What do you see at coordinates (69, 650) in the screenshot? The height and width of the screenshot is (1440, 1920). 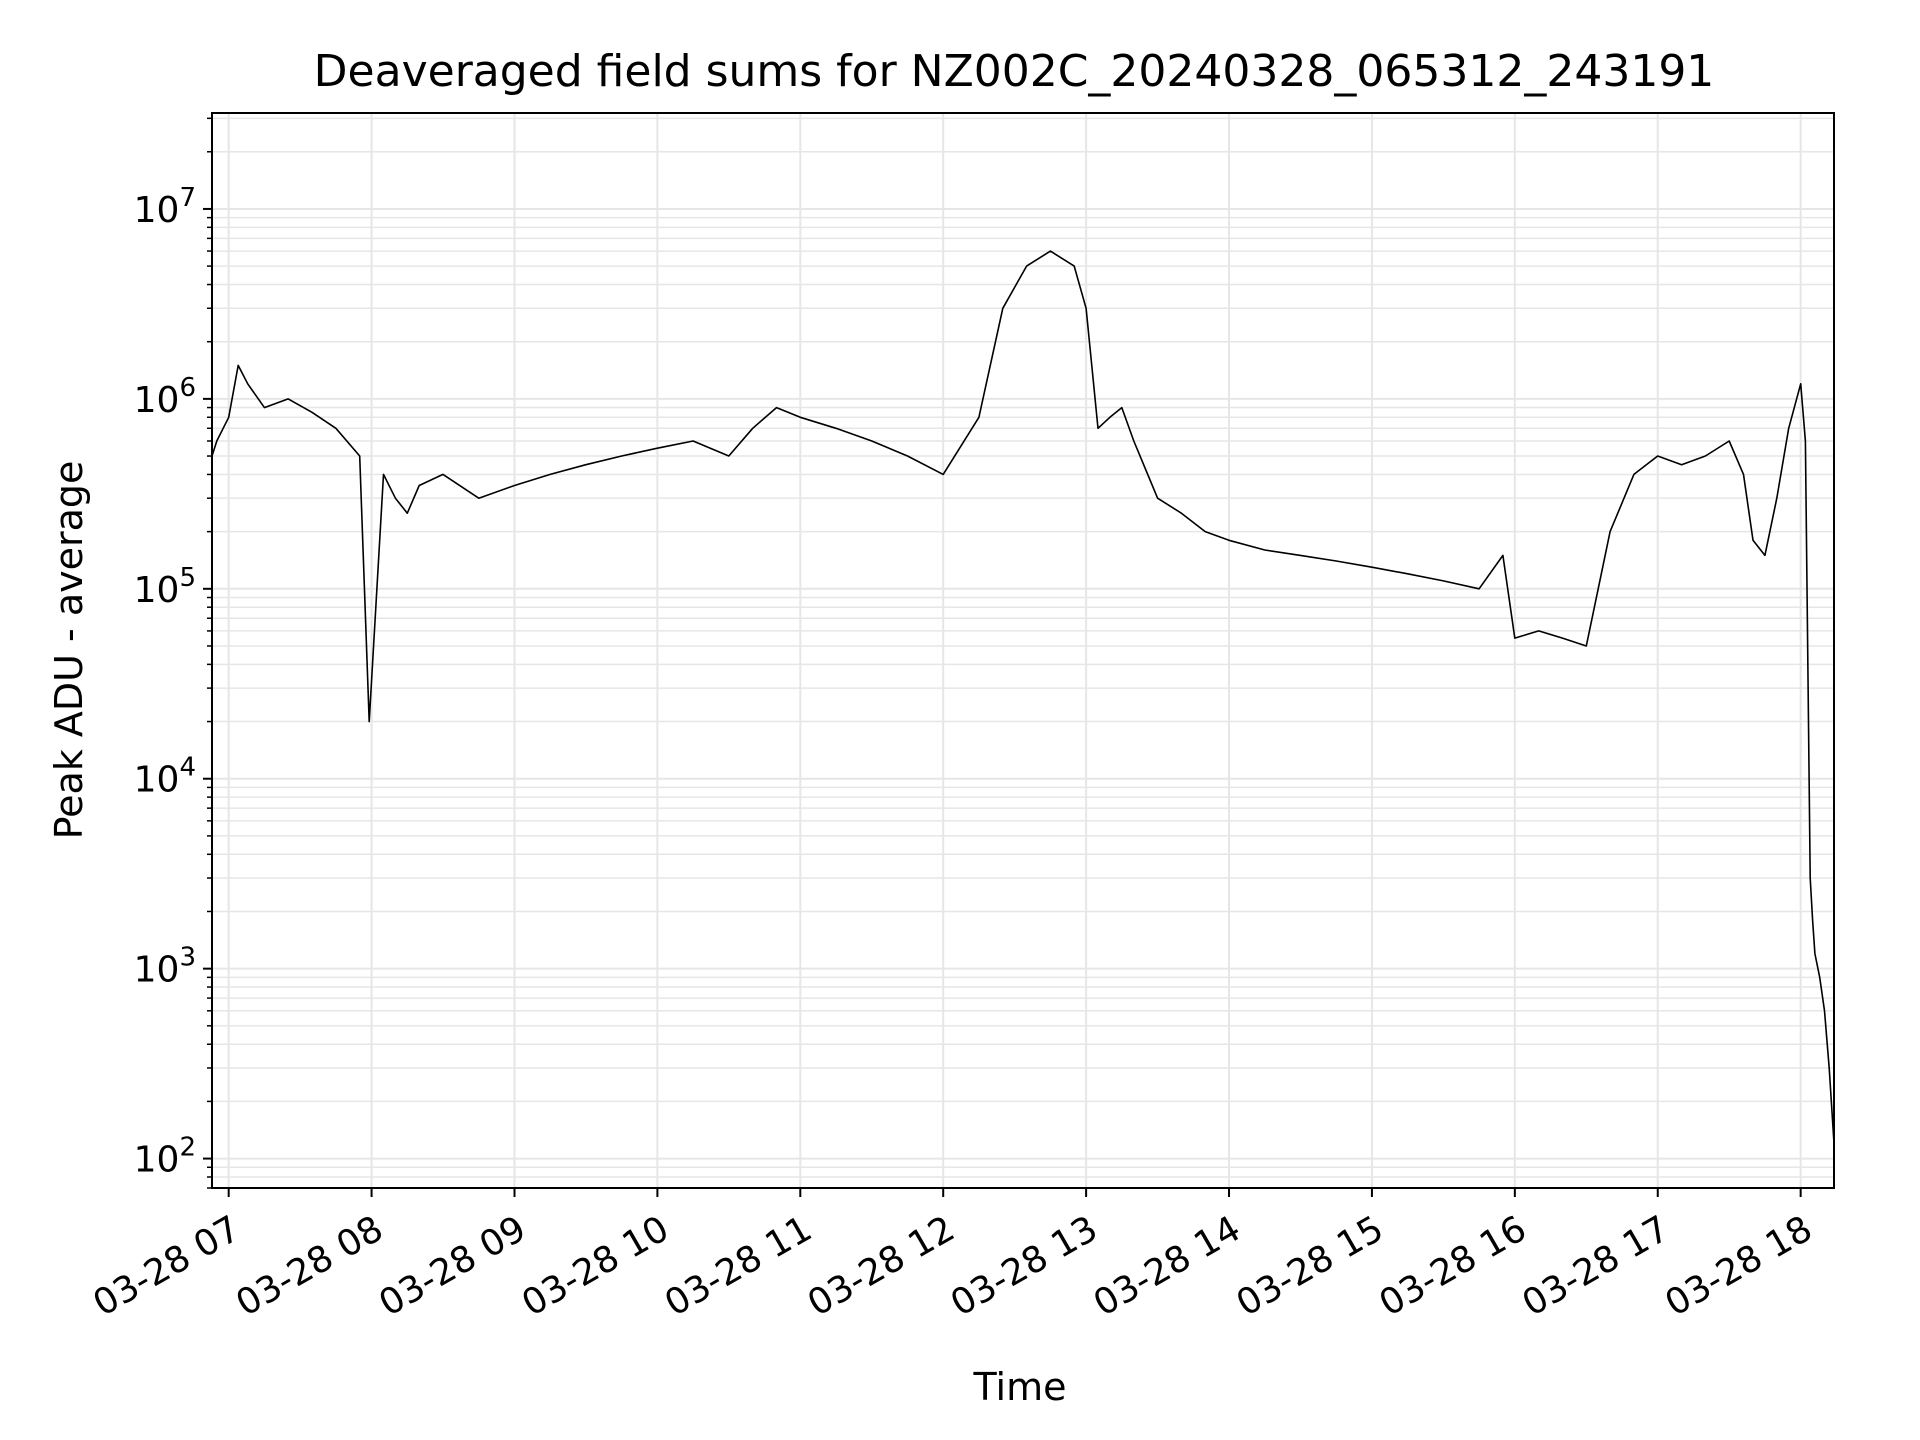 I see `y-axis-label: Peak ADU - average` at bounding box center [69, 650].